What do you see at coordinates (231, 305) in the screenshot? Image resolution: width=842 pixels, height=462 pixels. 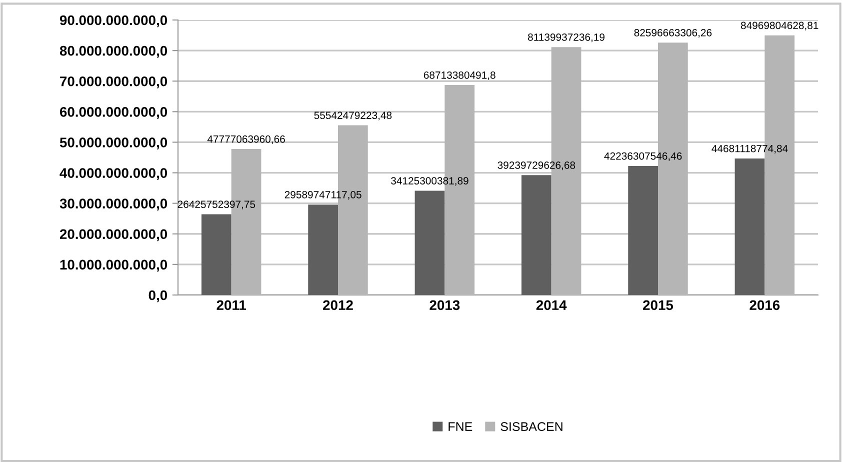 I see `x-tick-label: 2011` at bounding box center [231, 305].